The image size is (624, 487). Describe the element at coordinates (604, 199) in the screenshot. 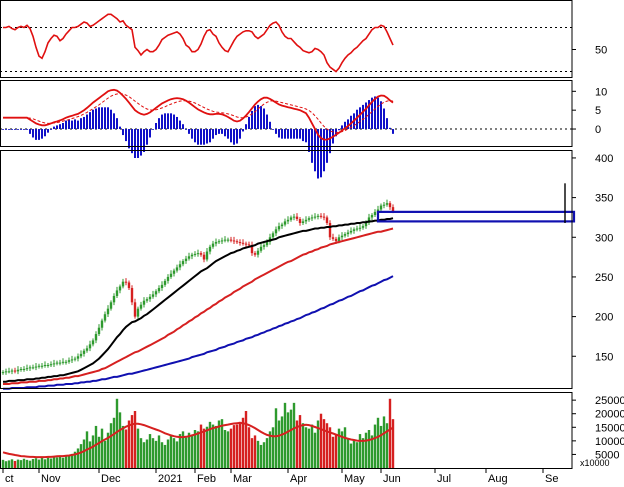

I see `y-tick-label: 350` at that location.